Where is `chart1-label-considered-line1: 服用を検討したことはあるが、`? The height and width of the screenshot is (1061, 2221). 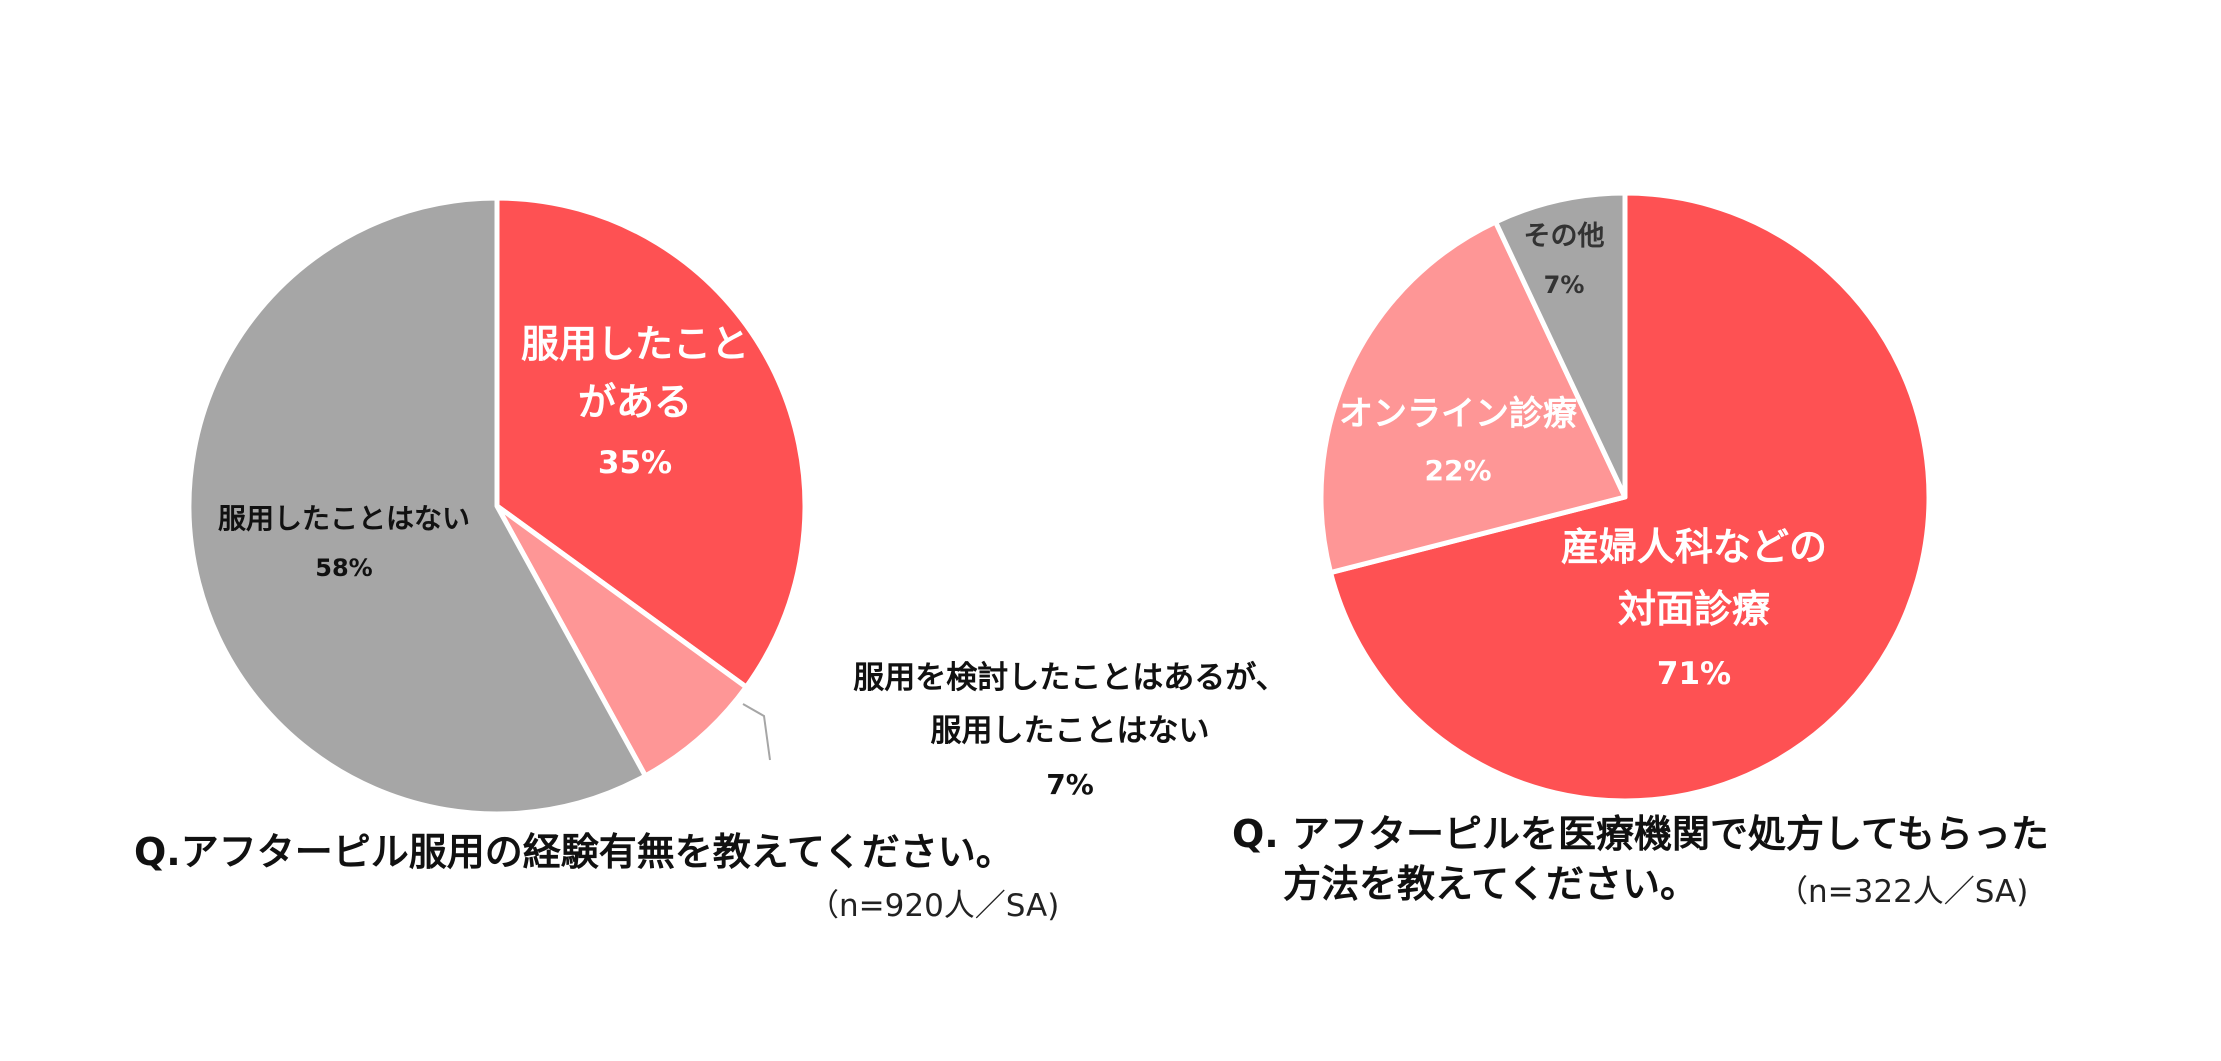
chart1-label-considered-line1: 服用を検討したことはあるが、 is located at coordinates (1069, 678).